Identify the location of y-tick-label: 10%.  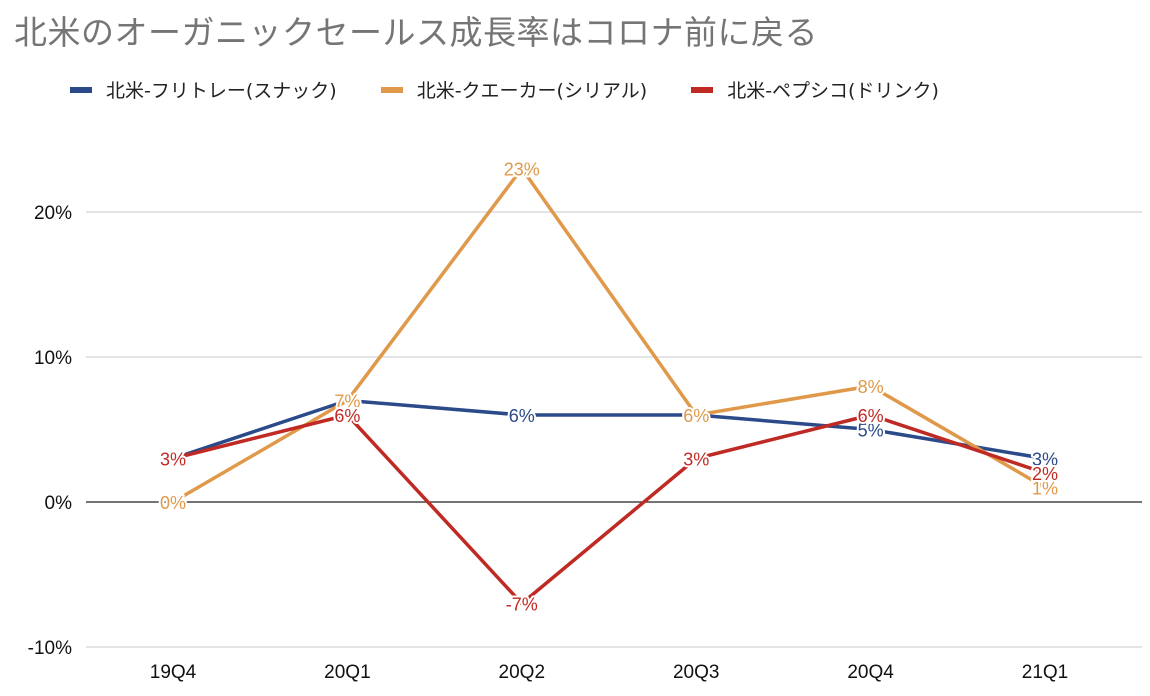
(53, 358).